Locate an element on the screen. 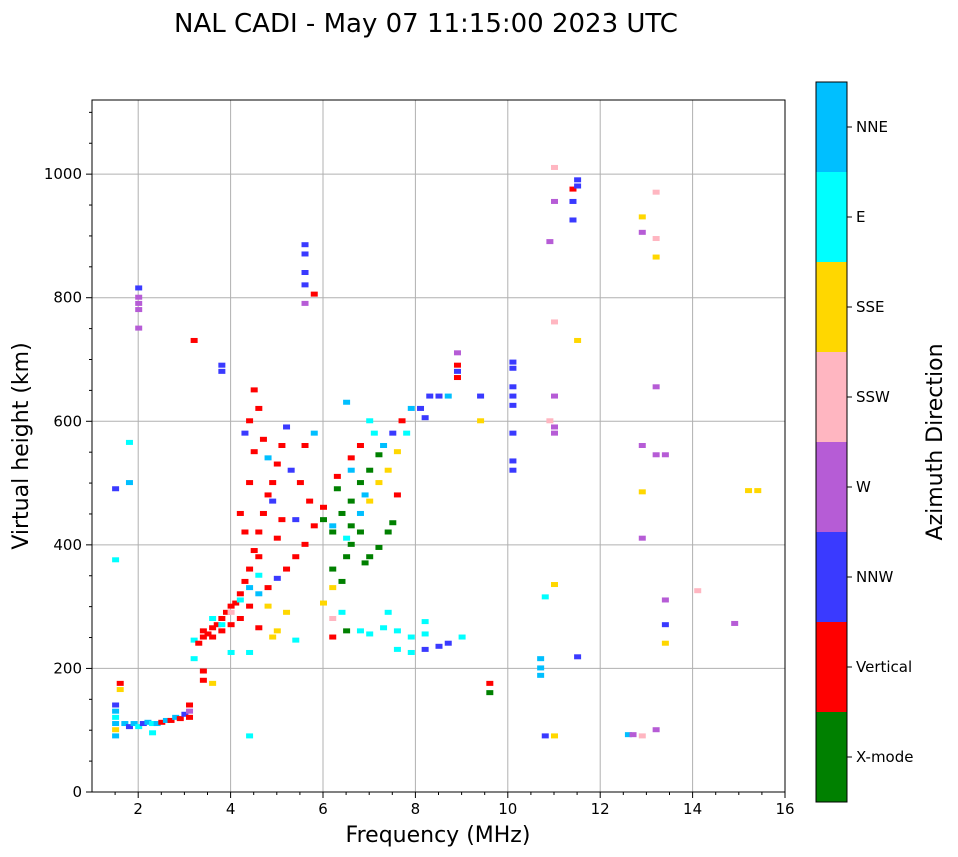 The height and width of the screenshot is (857, 958). x-tick-label: 6 is located at coordinates (323, 809).